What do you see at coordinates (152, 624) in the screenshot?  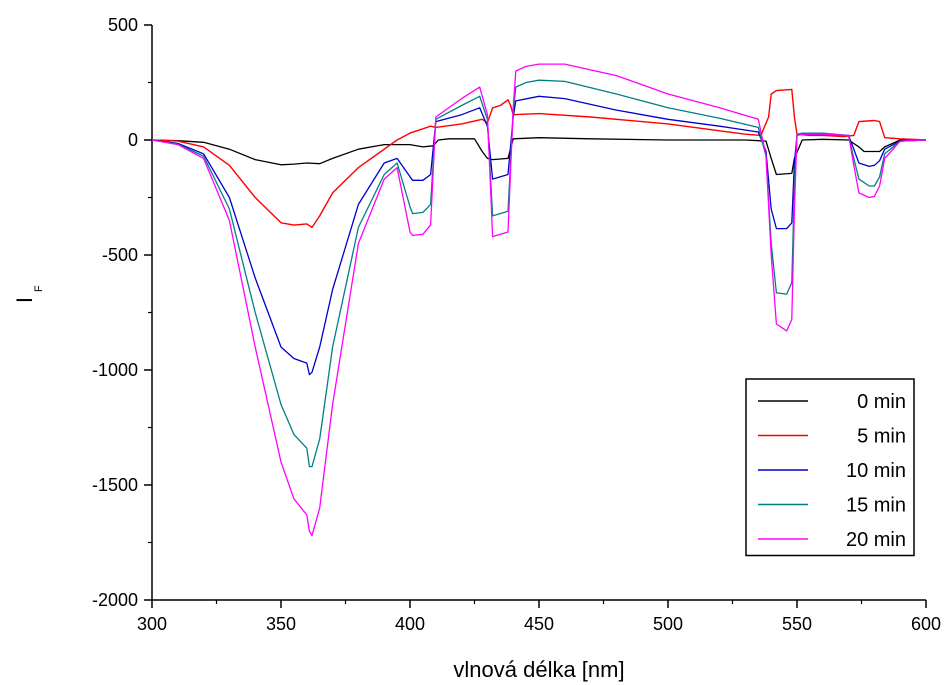 I see `x-tick-label: 300` at bounding box center [152, 624].